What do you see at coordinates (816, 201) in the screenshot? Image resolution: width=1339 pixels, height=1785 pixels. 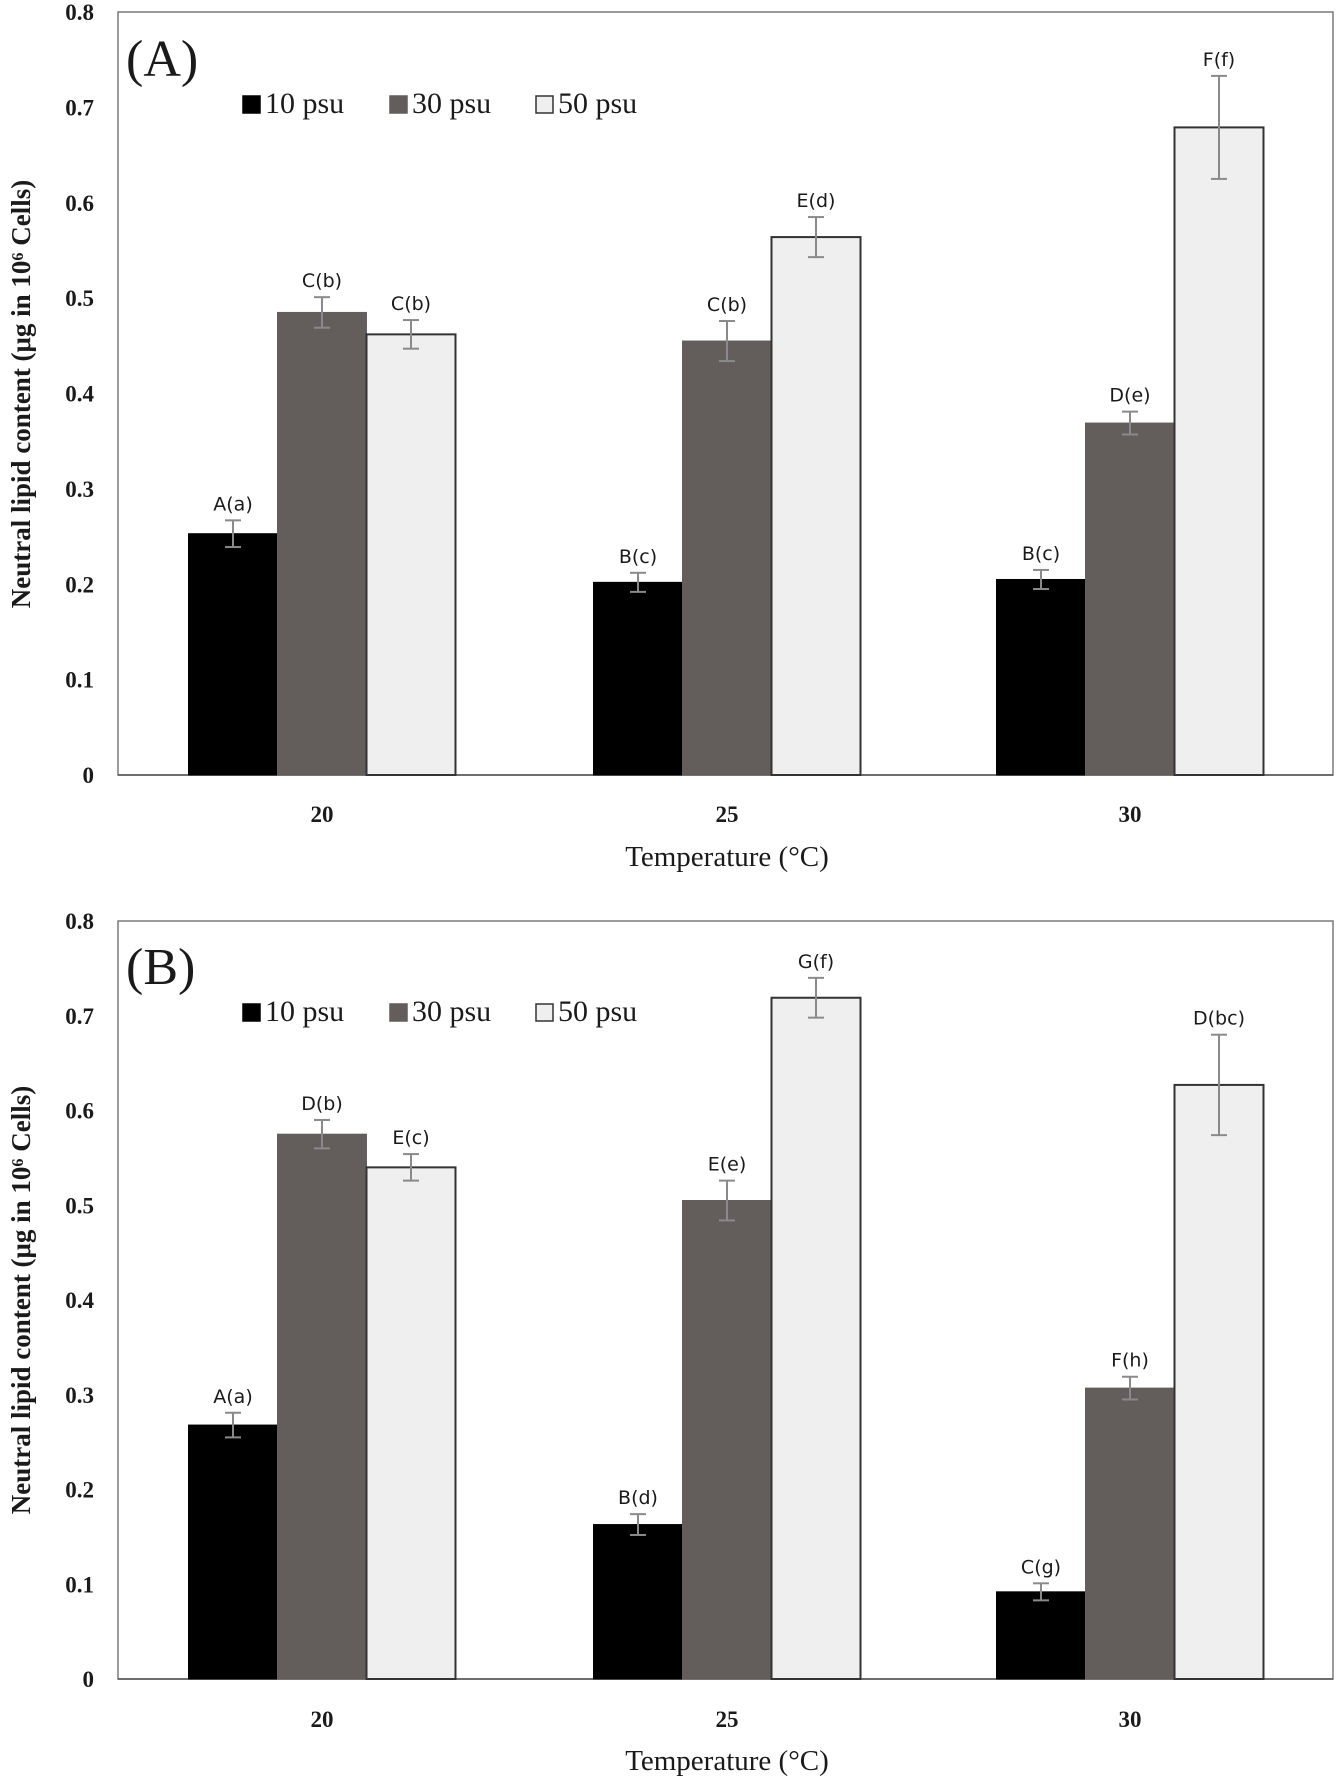 I see `significance-label: E(d)` at bounding box center [816, 201].